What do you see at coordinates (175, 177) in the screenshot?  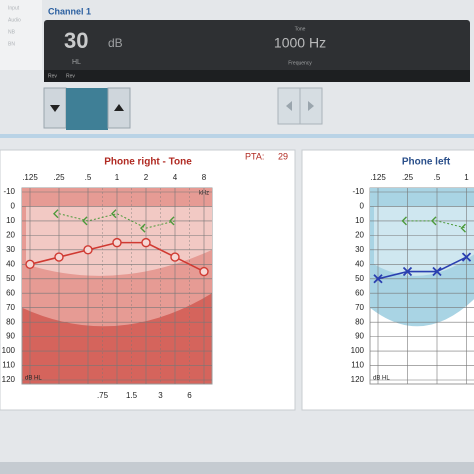 I see `x-tick-label: 4` at bounding box center [175, 177].